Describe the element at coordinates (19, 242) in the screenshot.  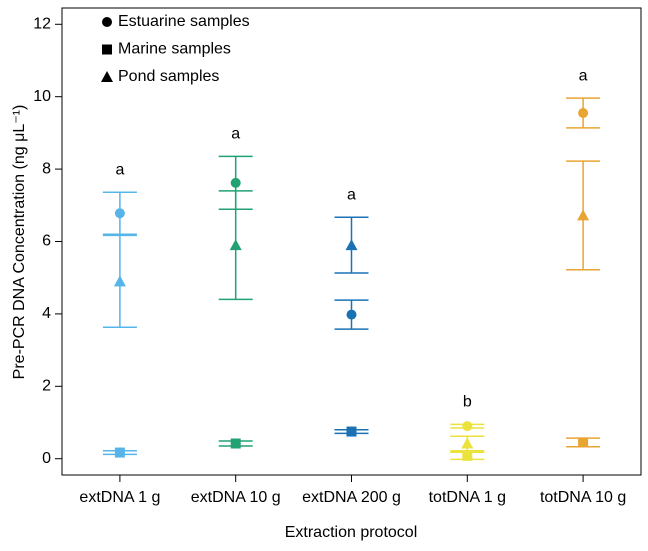
I see `y-axis-label: Pre-PCR DNA Concentration (ng μL⁻¹)` at that location.